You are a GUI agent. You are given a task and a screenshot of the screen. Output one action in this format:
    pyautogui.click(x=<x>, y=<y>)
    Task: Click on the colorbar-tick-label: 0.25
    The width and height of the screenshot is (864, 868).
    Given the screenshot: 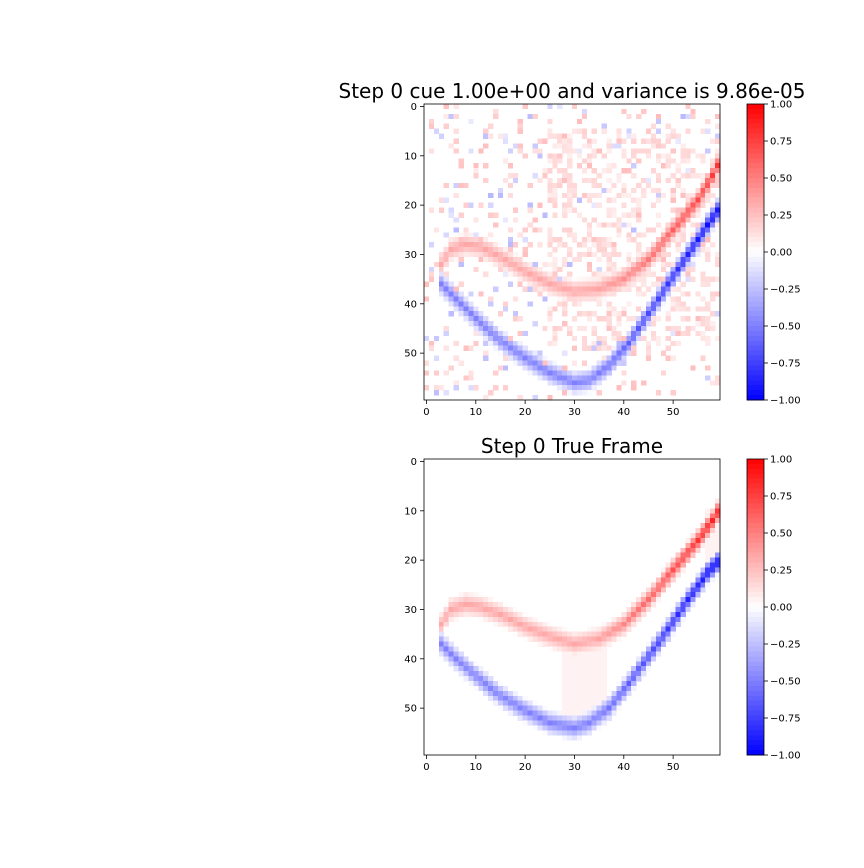 What is the action you would take?
    pyautogui.click(x=781, y=216)
    